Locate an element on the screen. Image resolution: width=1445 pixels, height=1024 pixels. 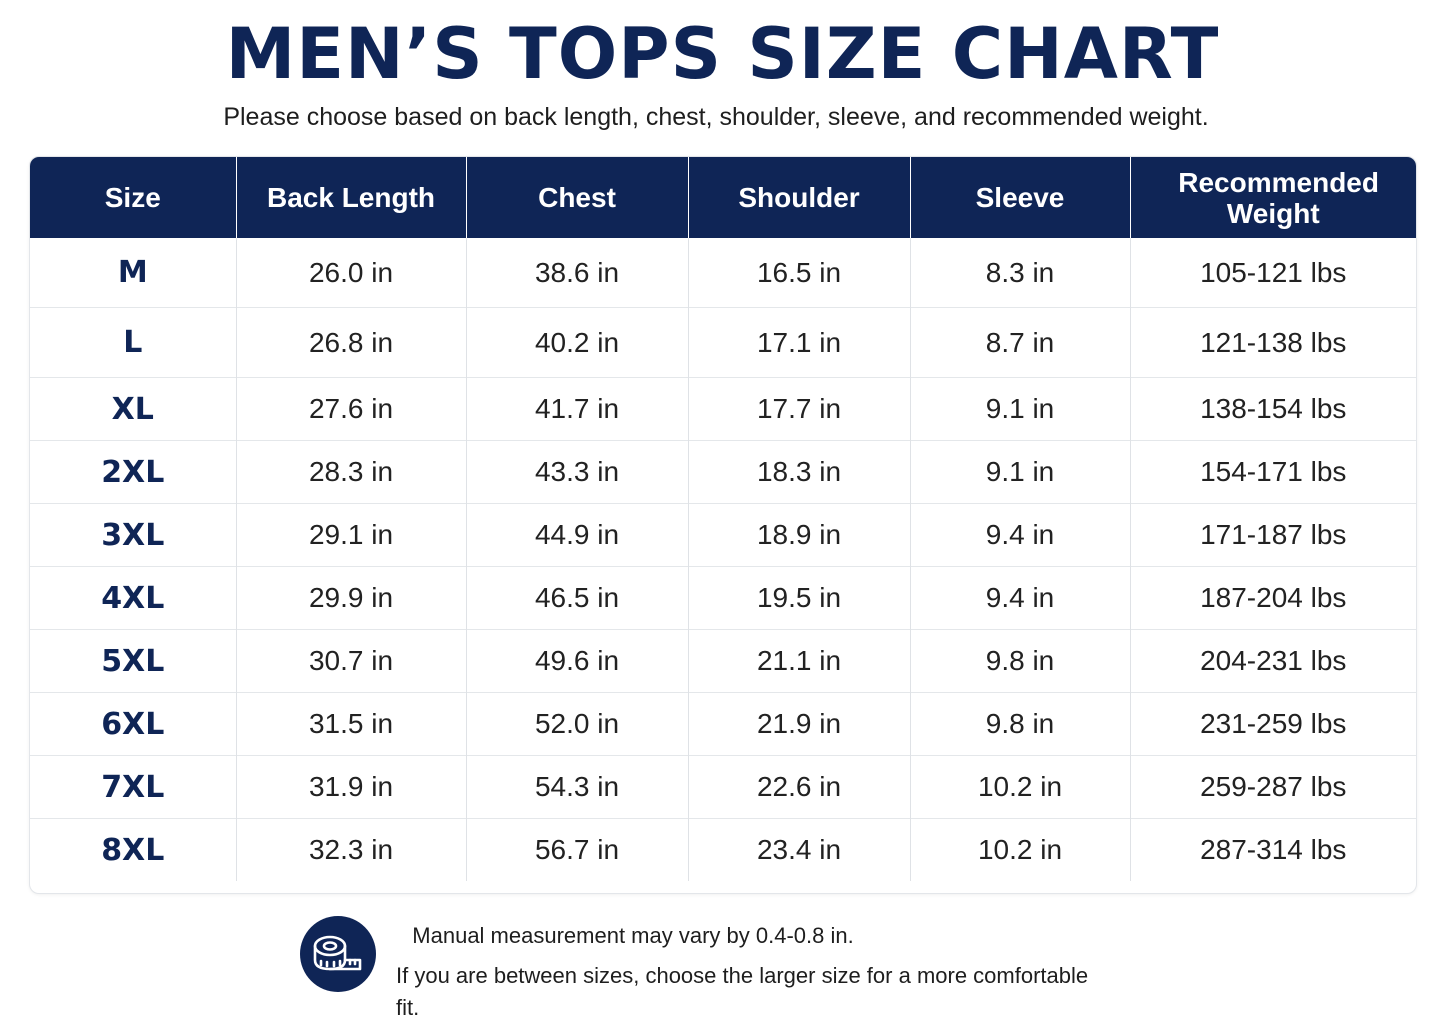
cell-shoulder: 22.6 in is located at coordinates (798, 787).